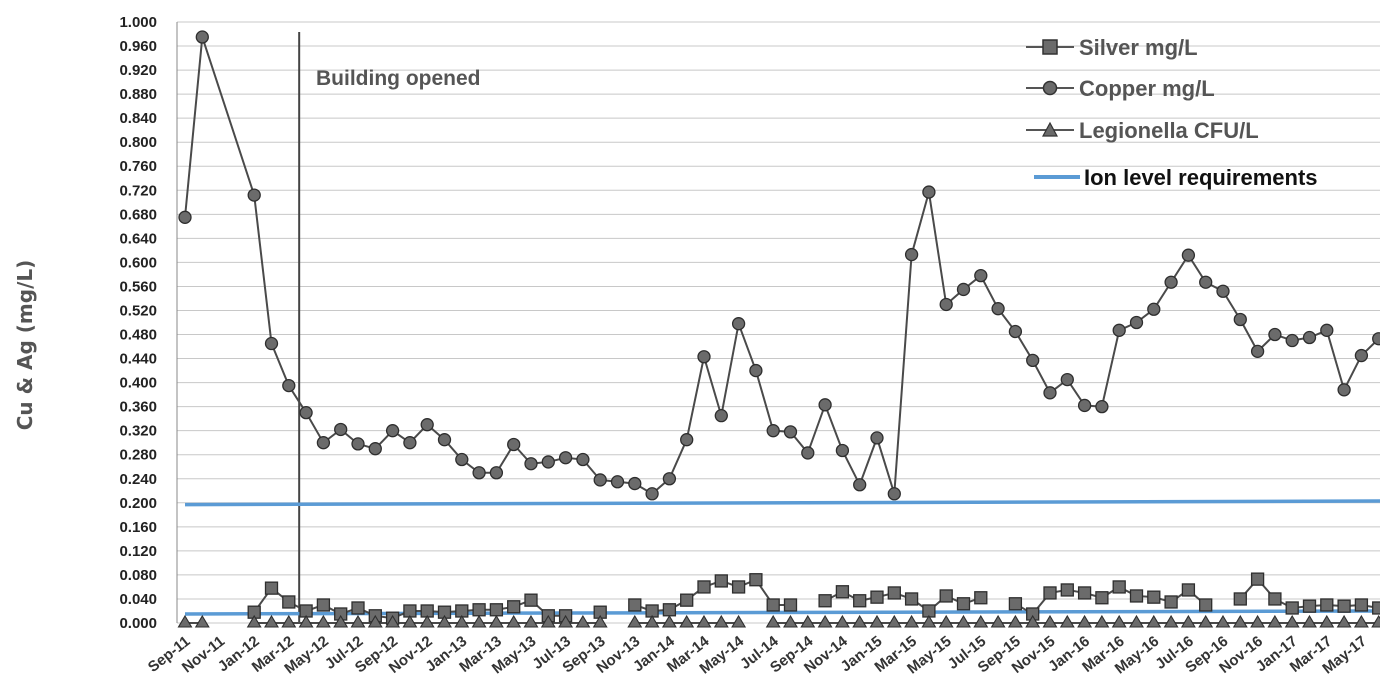 Image resolution: width=1380 pixels, height=698 pixels. Describe the element at coordinates (138, 70) in the screenshot. I see `y-tick-label: 0.920` at that location.